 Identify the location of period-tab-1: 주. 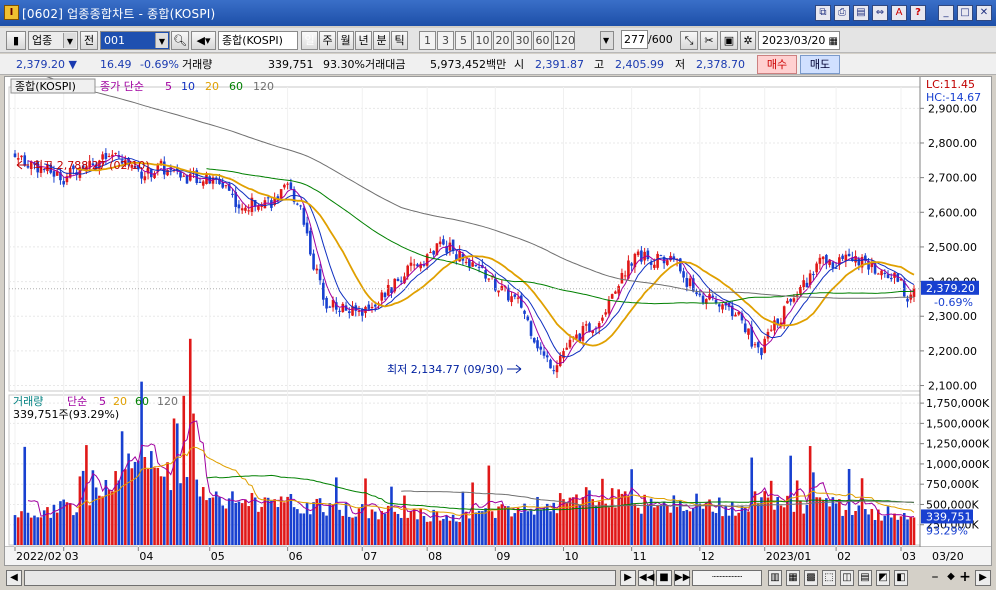
(327, 40).